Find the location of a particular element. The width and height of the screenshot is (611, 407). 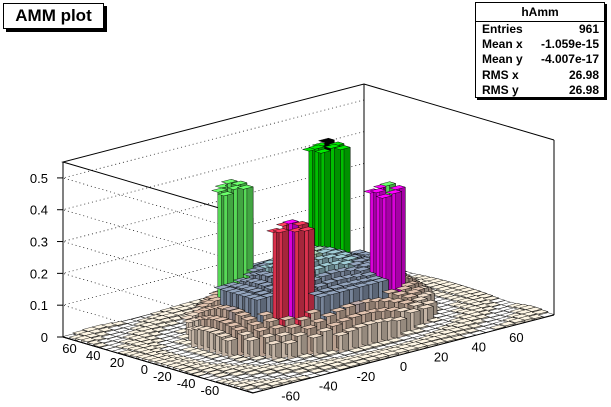

stats-label: Entries is located at coordinates (502, 29).